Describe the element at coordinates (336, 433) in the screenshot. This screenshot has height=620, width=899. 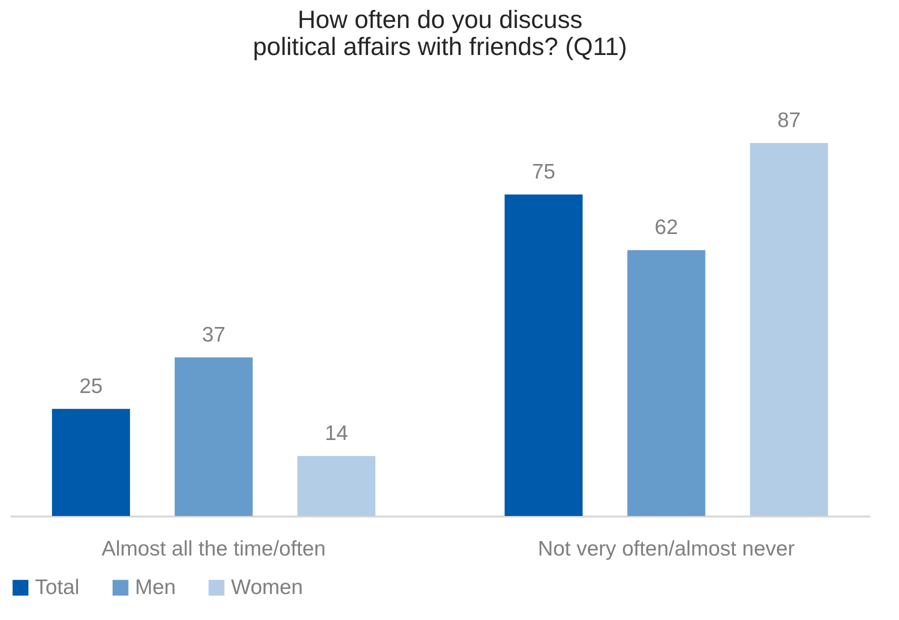
I see `data-label: 14` at that location.